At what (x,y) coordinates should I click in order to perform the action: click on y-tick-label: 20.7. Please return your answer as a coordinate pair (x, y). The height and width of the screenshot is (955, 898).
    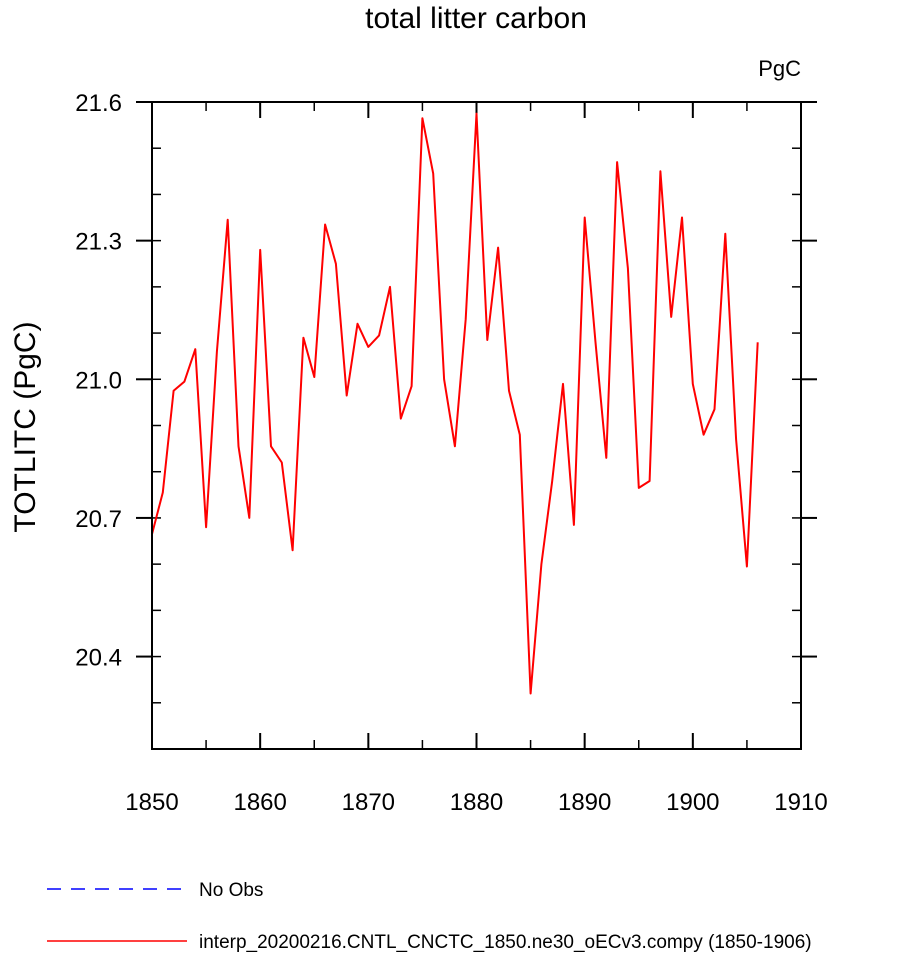
    Looking at the image, I should click on (98, 519).